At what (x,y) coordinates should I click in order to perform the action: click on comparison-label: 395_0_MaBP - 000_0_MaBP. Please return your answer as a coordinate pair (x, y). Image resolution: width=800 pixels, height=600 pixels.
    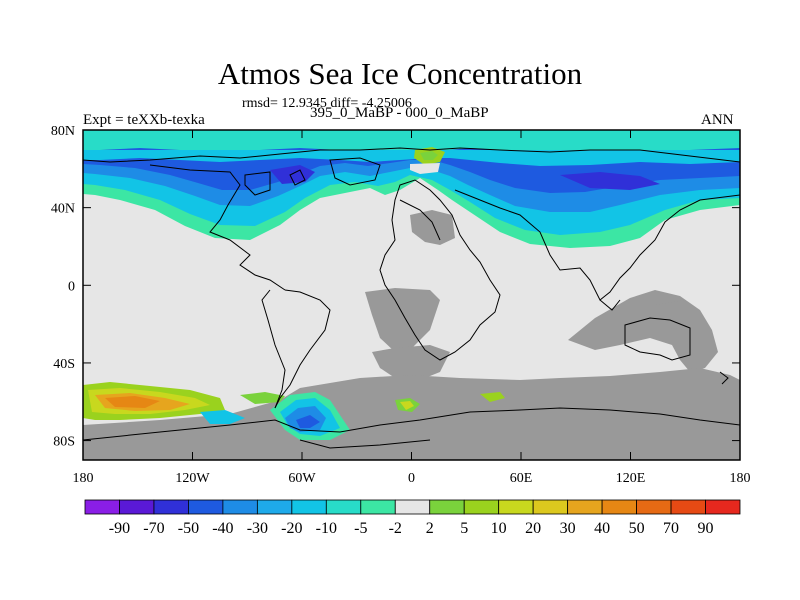
    Looking at the image, I should click on (399, 113).